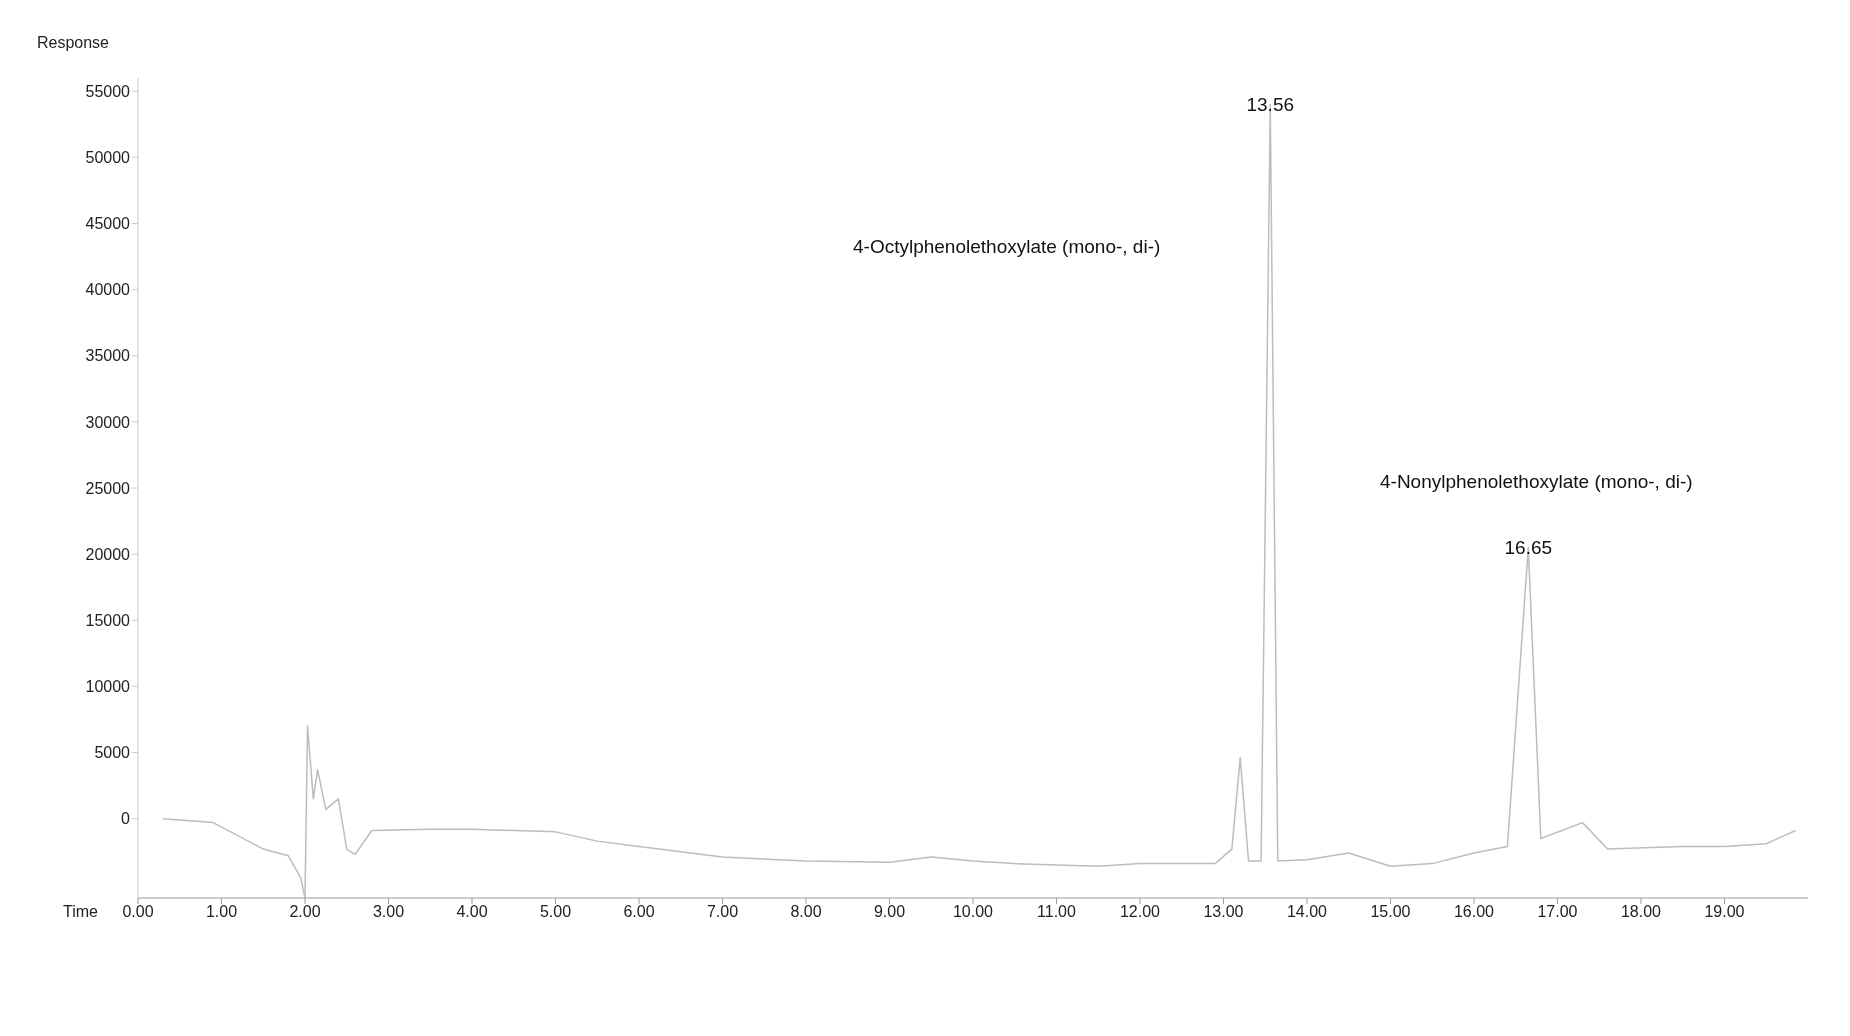 This screenshot has height=1036, width=1850. What do you see at coordinates (108, 687) in the screenshot?
I see `y-tick-label: 10000` at bounding box center [108, 687].